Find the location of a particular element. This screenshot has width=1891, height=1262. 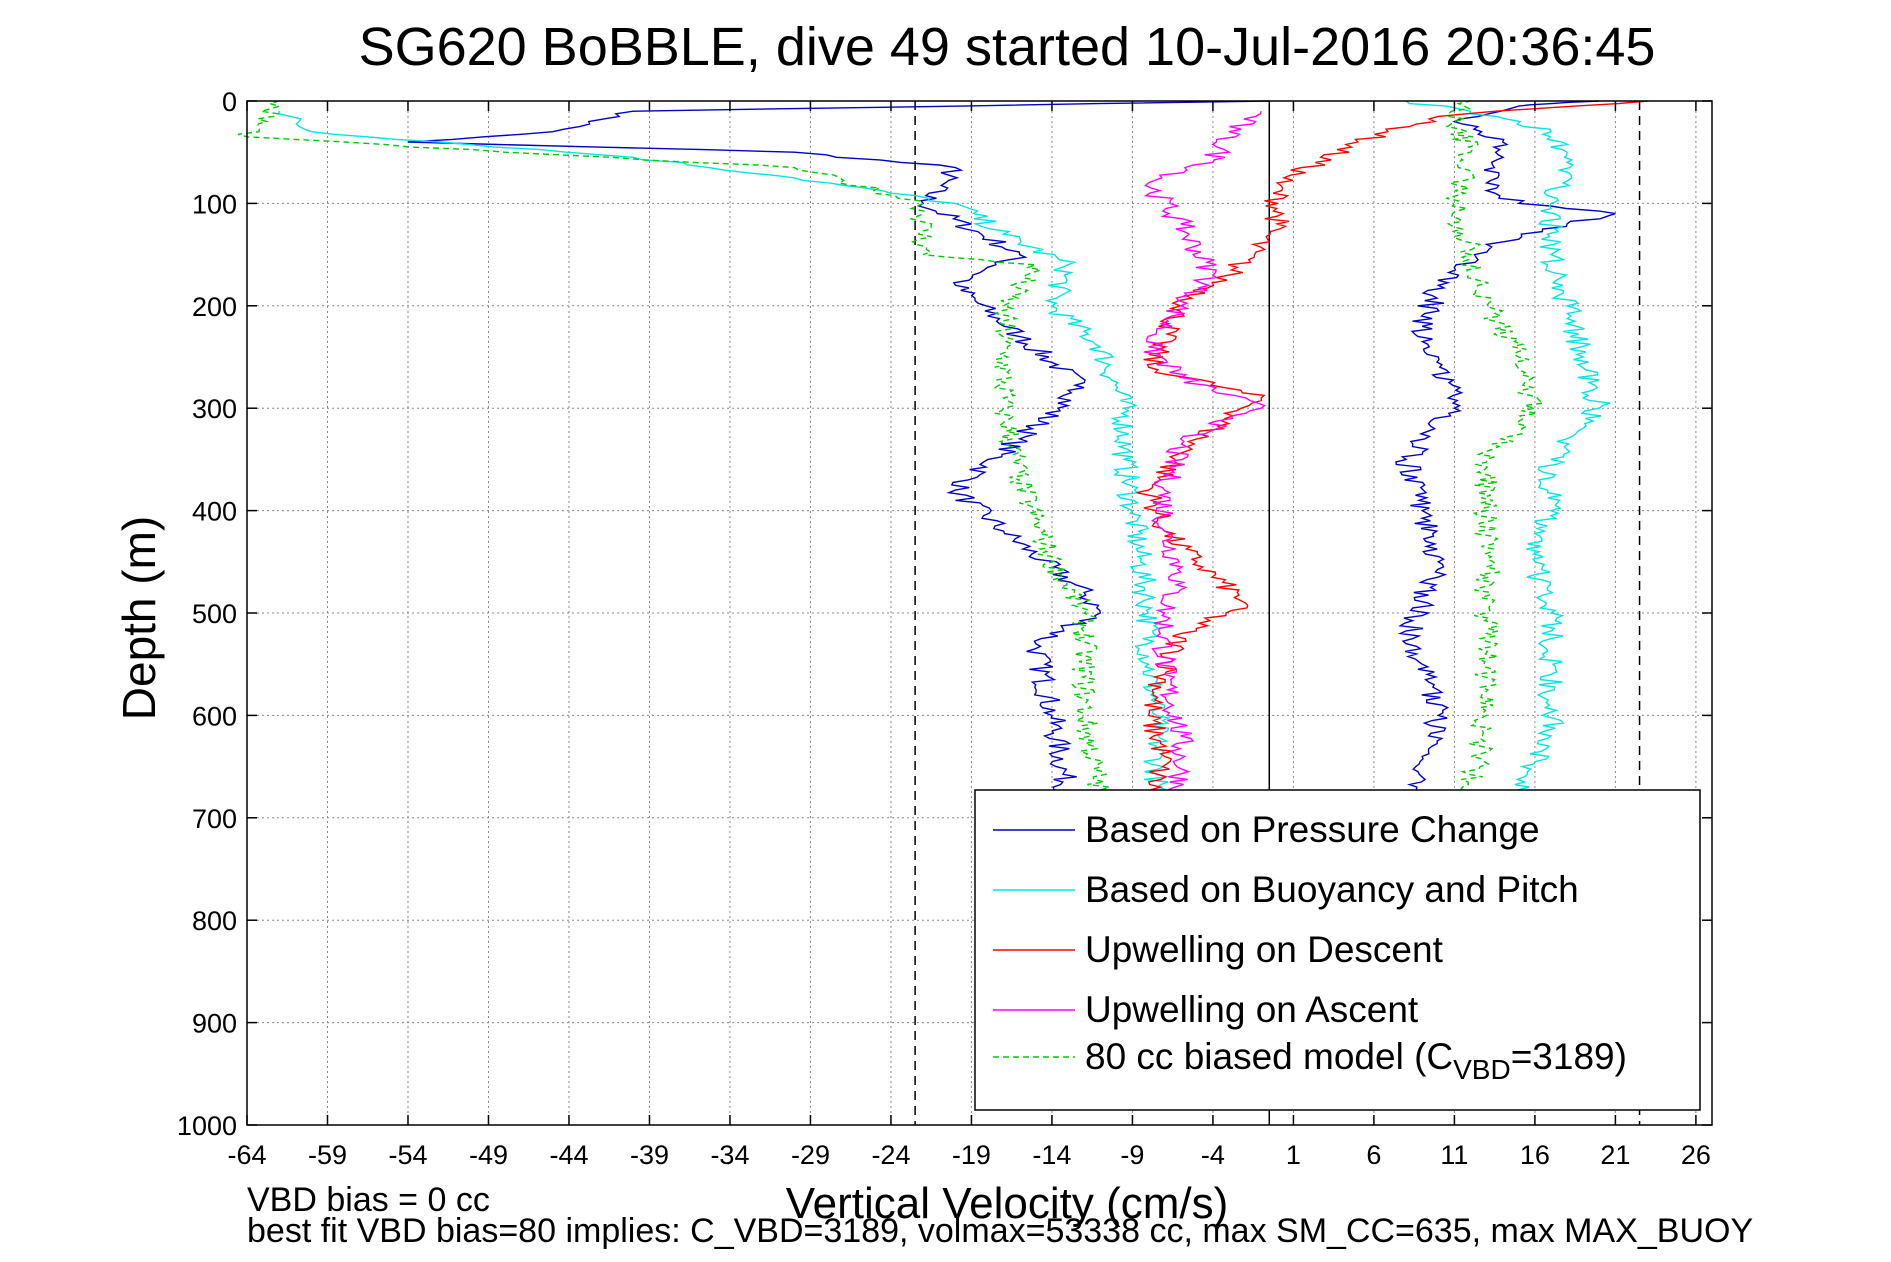

series-line-2-ascent is located at coordinates (1508, 449).